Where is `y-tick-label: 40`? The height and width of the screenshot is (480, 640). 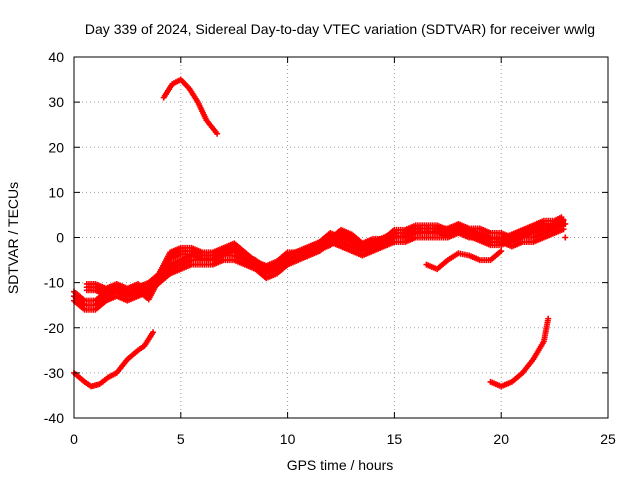
y-tick-label: 40 is located at coordinates (56, 57).